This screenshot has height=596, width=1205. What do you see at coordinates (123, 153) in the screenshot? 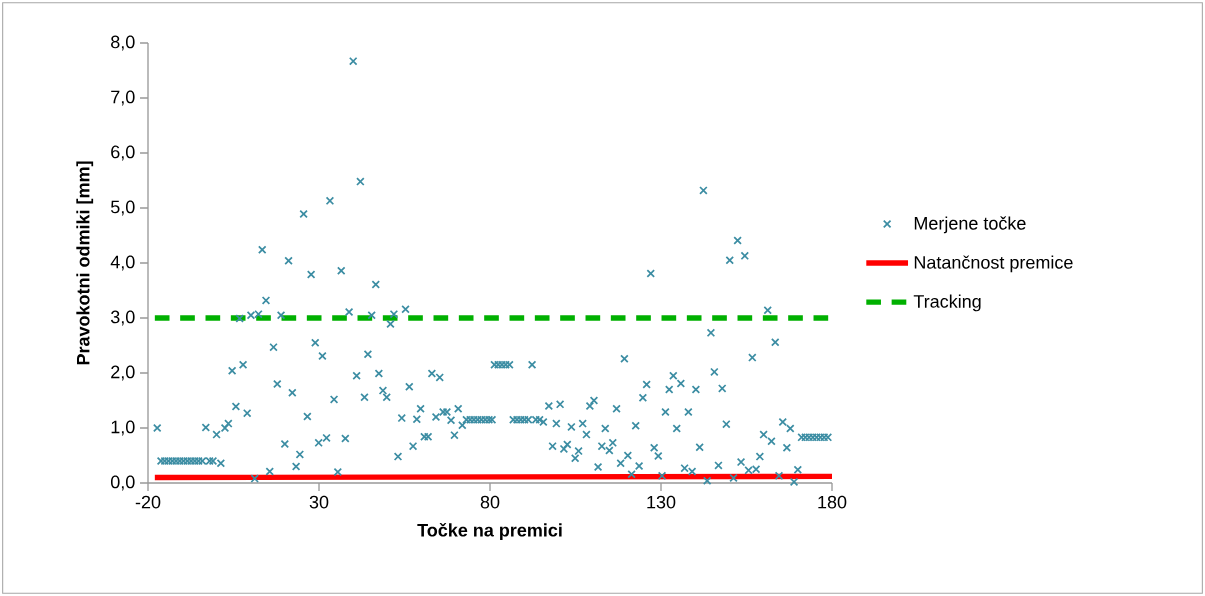
I see `y-tick-label: 6,0` at bounding box center [123, 153].